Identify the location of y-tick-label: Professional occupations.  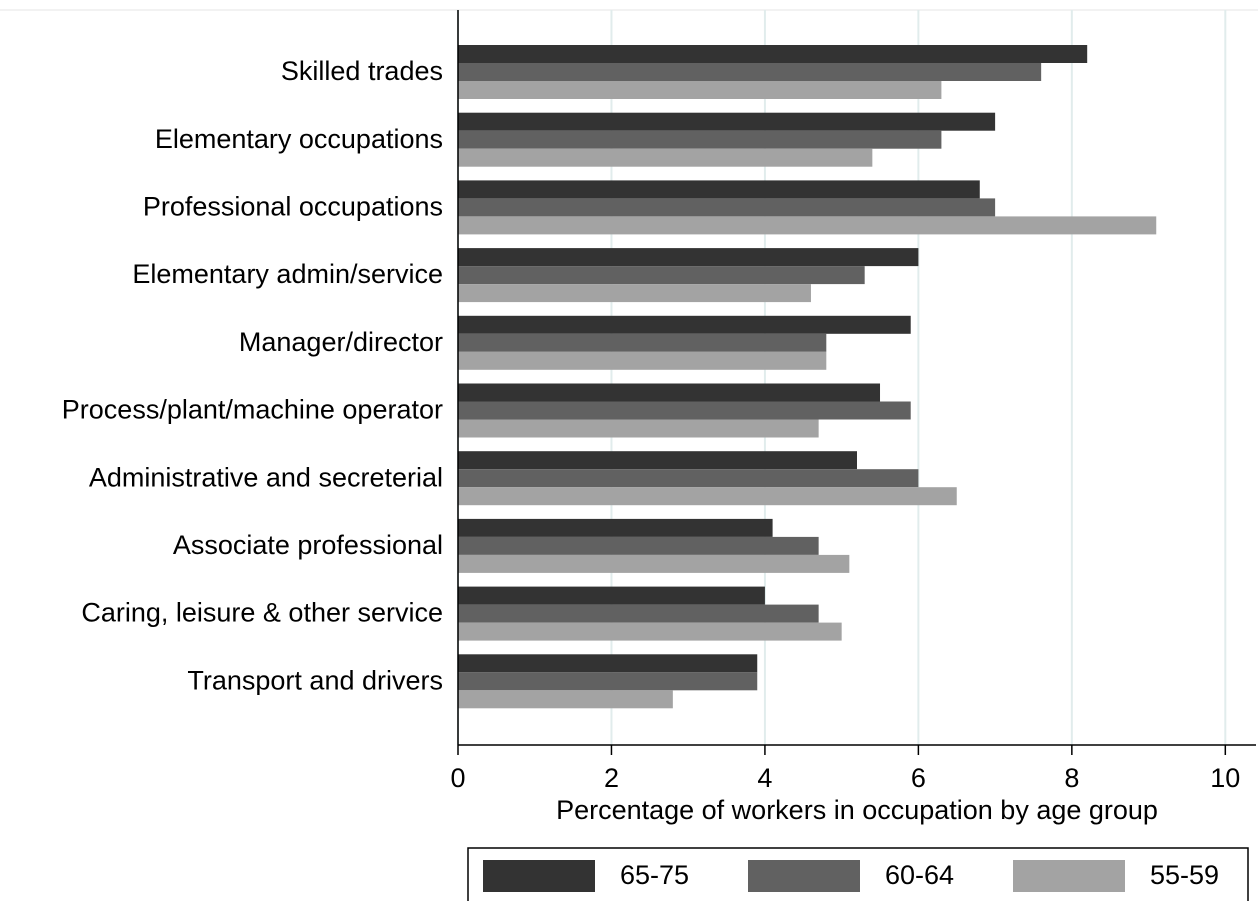
(293, 207).